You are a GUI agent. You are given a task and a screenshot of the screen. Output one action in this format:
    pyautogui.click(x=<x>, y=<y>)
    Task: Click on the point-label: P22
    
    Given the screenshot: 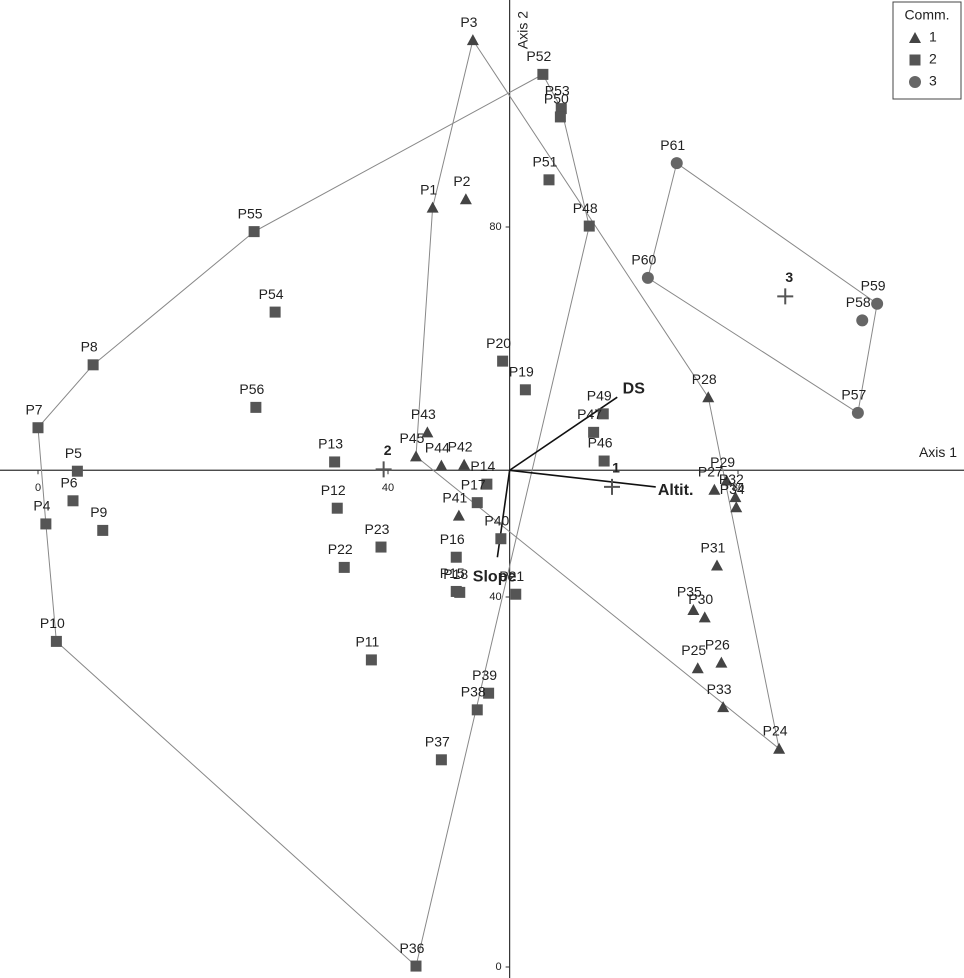 What is the action you would take?
    pyautogui.click(x=340, y=549)
    